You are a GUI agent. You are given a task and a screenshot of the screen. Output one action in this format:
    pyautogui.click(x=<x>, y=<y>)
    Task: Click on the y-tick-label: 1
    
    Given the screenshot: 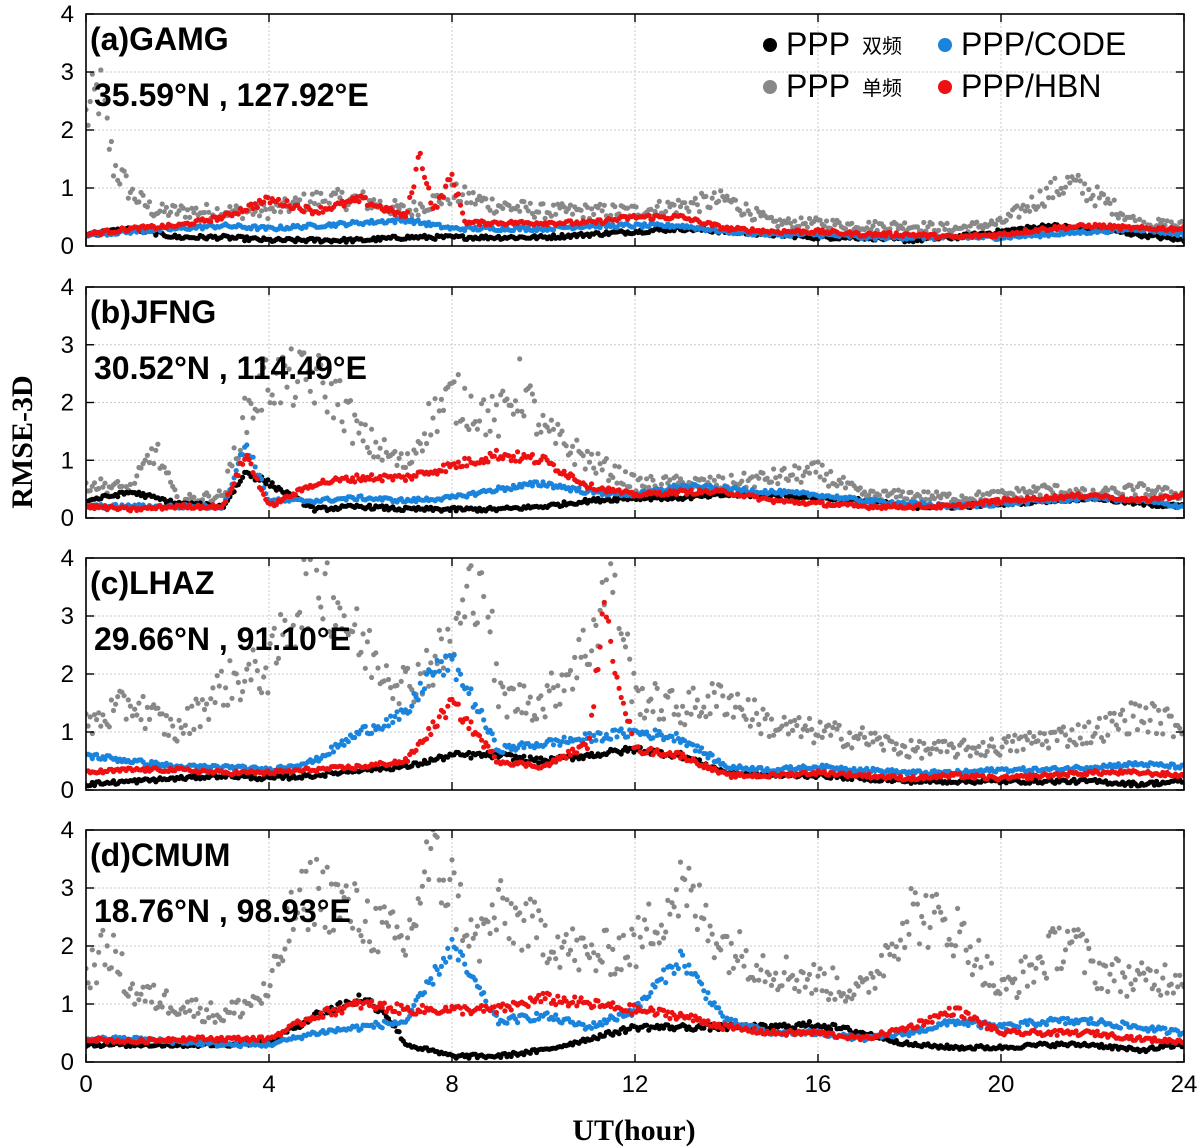 What is the action you would take?
    pyautogui.click(x=67, y=188)
    